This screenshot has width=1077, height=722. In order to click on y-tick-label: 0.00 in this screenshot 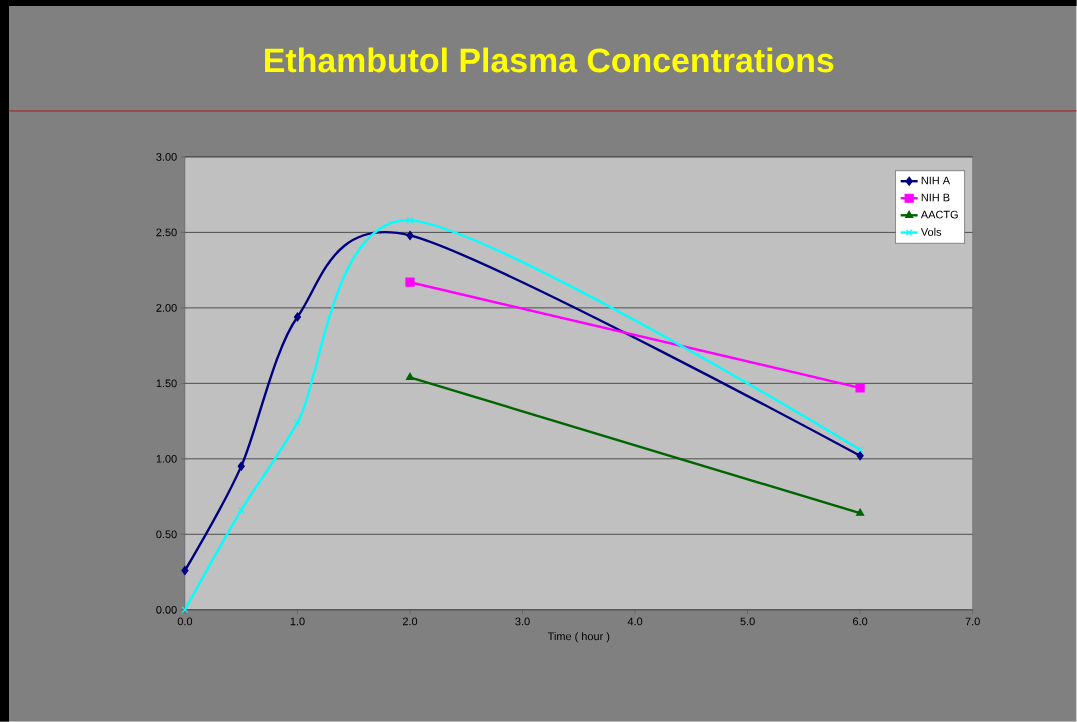, I will do `click(166, 610)`.